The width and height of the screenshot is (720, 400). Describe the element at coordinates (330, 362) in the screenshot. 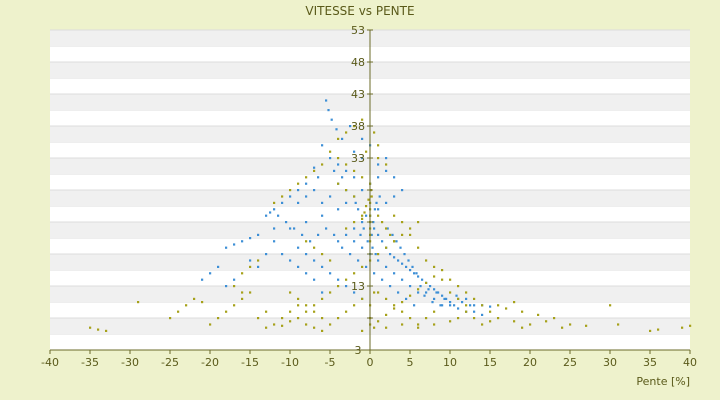

I see `x-tick-label: -5` at that location.